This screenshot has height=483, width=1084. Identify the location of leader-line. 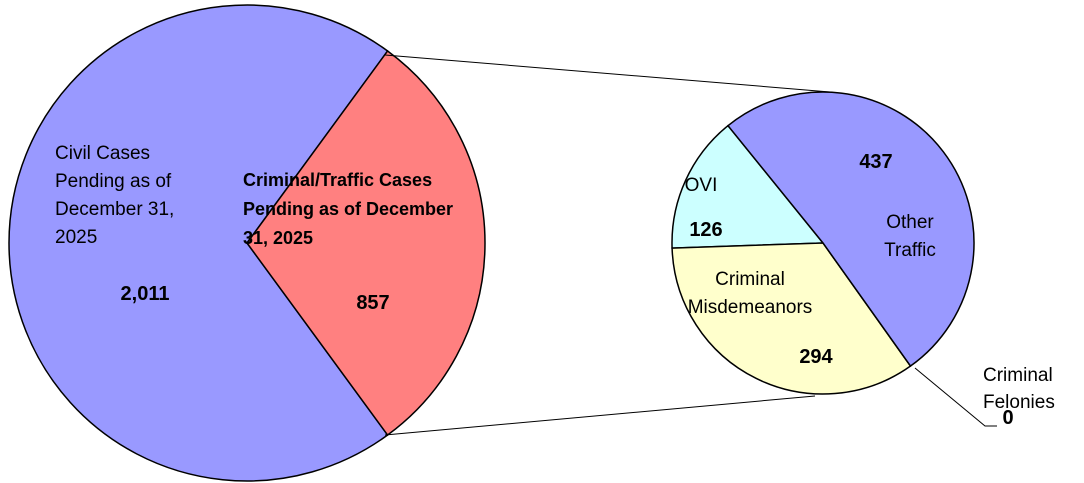
(955, 397).